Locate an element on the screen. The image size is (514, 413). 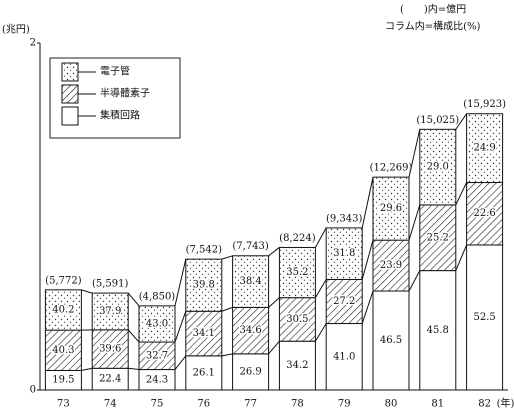
y-axis-label: (兆円) is located at coordinates (16, 30).